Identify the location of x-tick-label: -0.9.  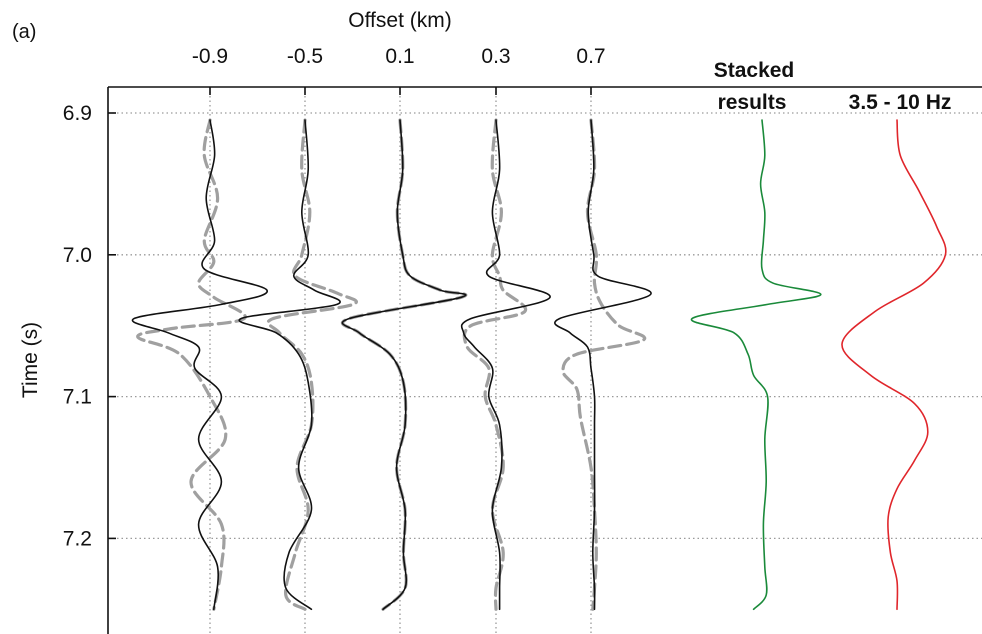
(210, 56).